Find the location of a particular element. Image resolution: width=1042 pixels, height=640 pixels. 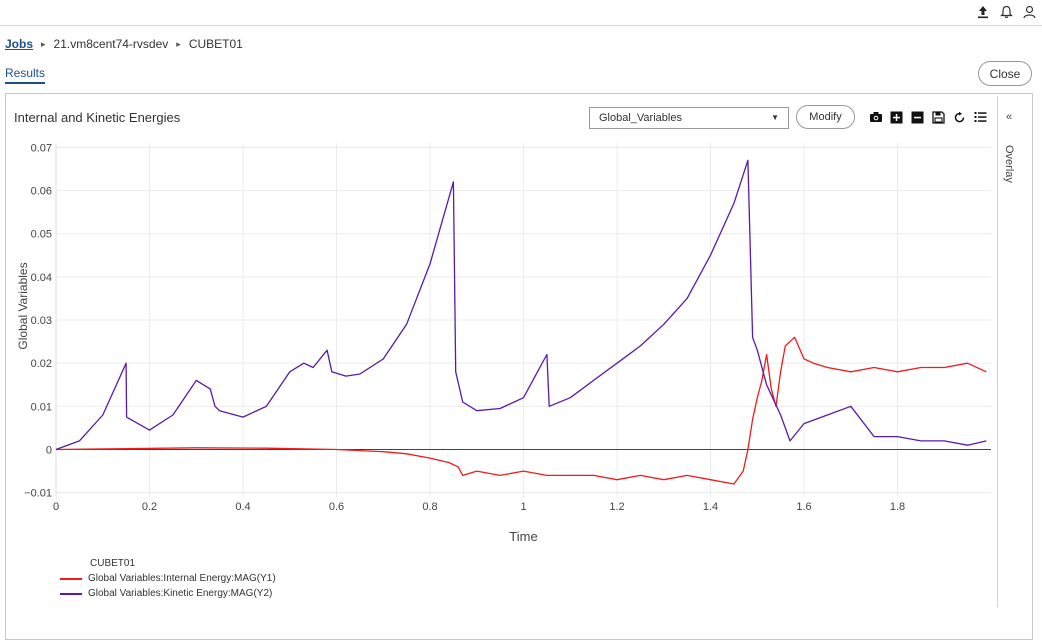

legend-item-kinetic-energy: Global Variables:Kinetic Energy:MAG(Y2) is located at coordinates (168, 593).